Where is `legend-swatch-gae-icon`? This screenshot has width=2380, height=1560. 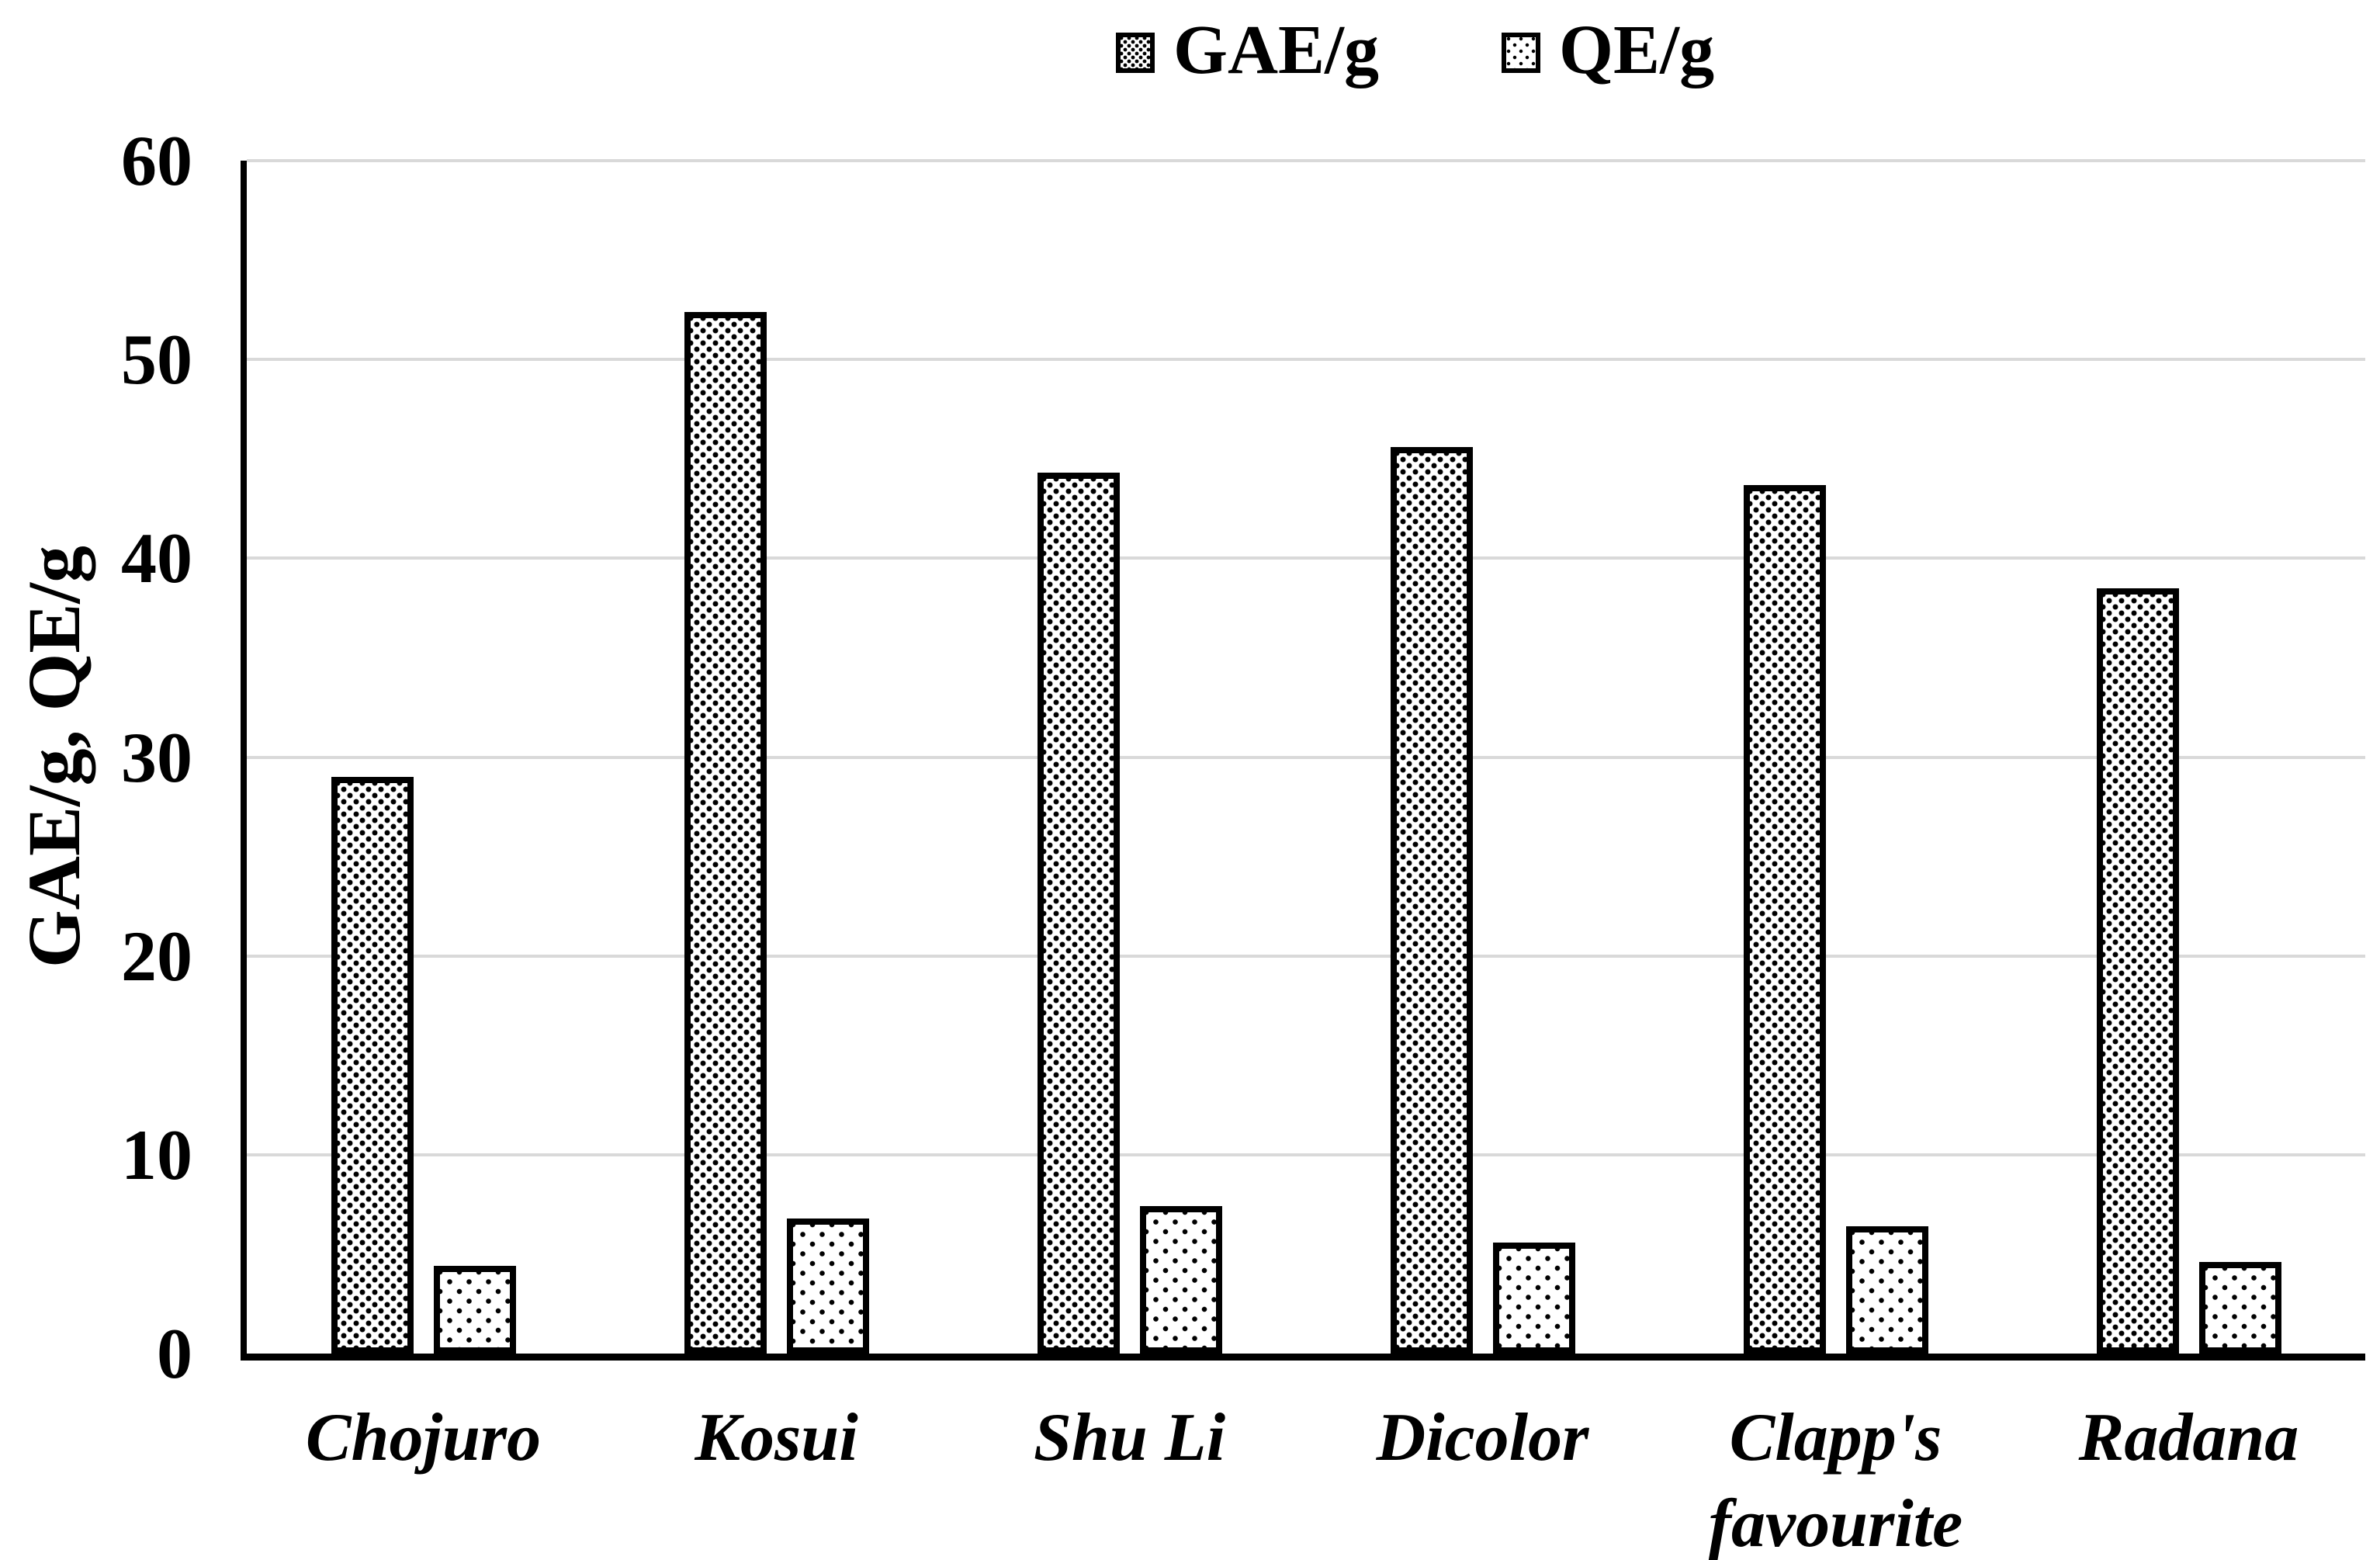 legend-swatch-gae-icon is located at coordinates (1135, 53).